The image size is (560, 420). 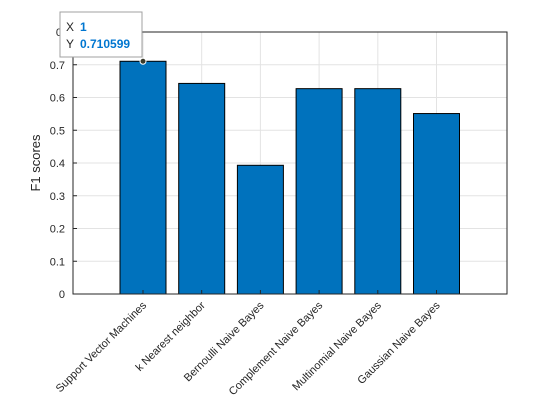 What do you see at coordinates (62, 295) in the screenshot?
I see `y-tick-label: 0` at bounding box center [62, 295].